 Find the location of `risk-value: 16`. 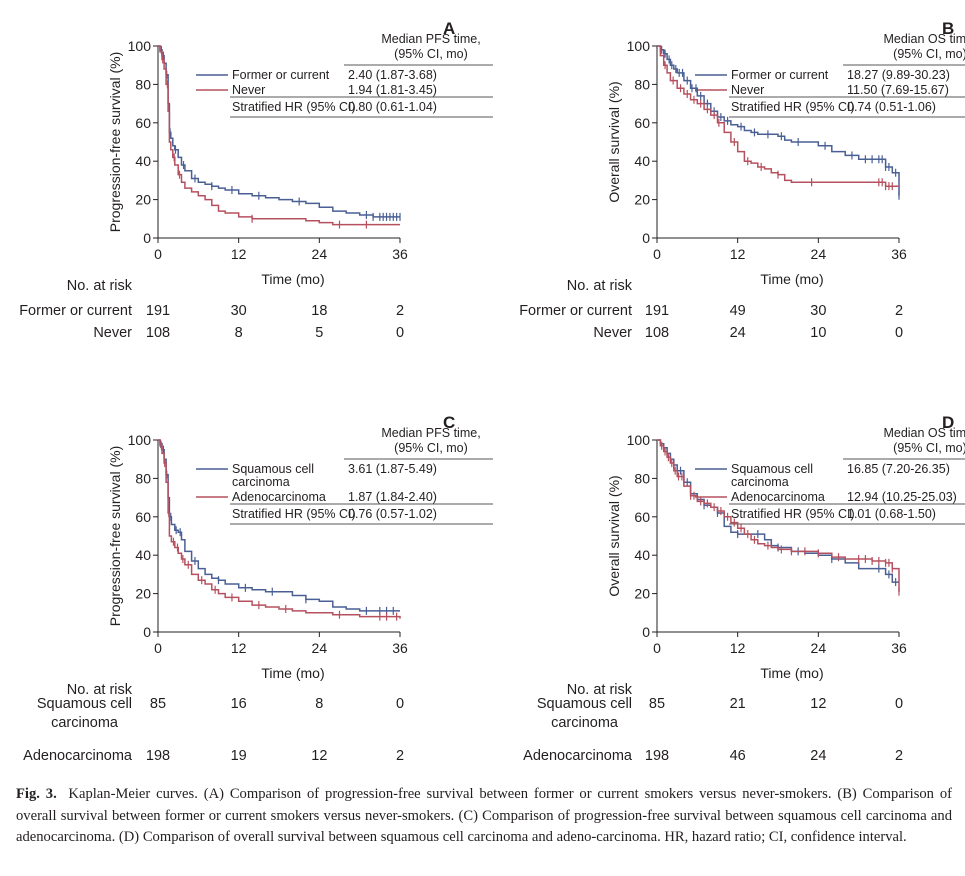

risk-value: 16 is located at coordinates (239, 704).